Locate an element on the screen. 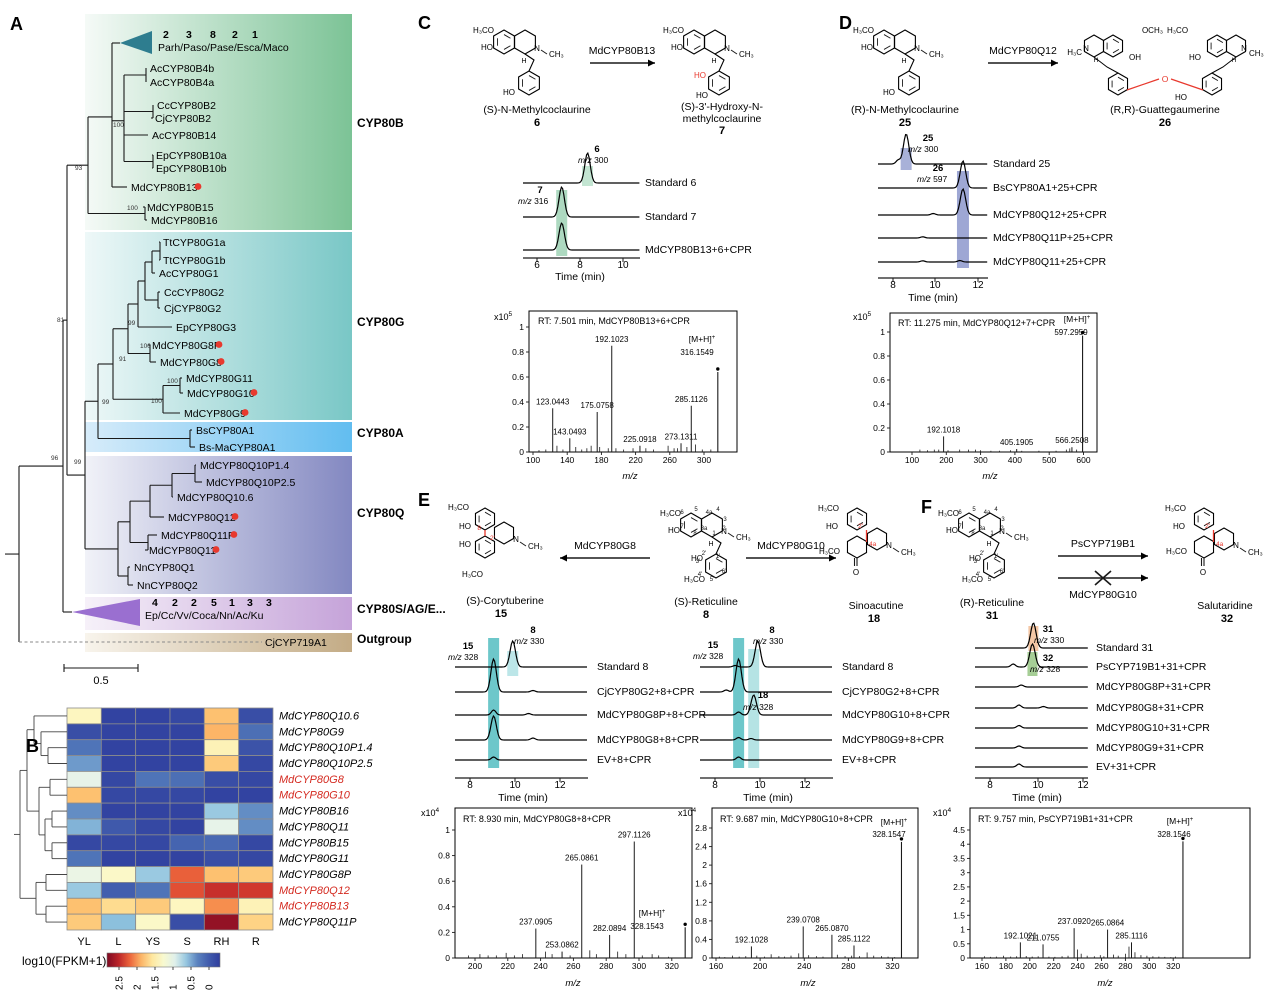 The image size is (1269, 1001). ring-locant: 4 is located at coordinates (996, 510).